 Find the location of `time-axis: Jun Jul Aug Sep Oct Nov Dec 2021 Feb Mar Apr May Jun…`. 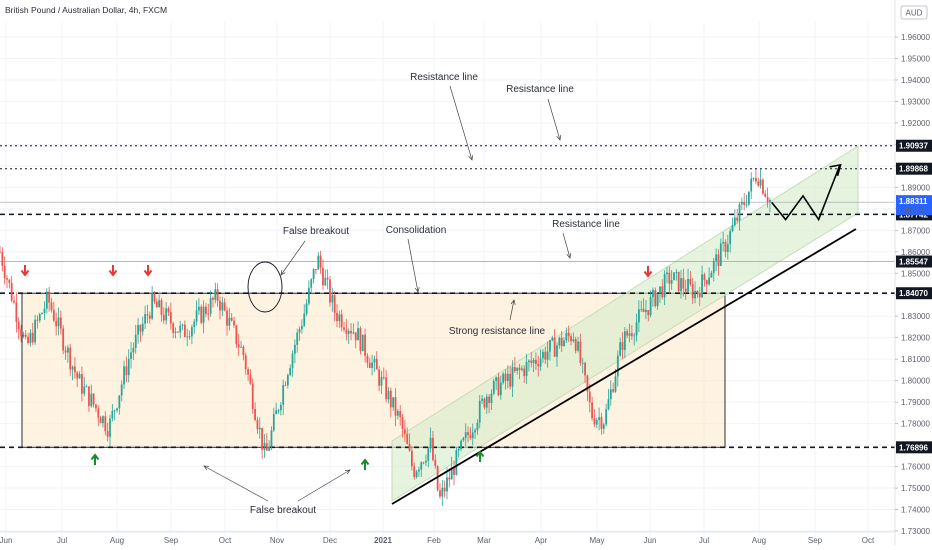

time-axis: Jun Jul Aug Sep Oct Nov Dec 2021 Feb Mar Apr May Jun… is located at coordinates (447, 538).